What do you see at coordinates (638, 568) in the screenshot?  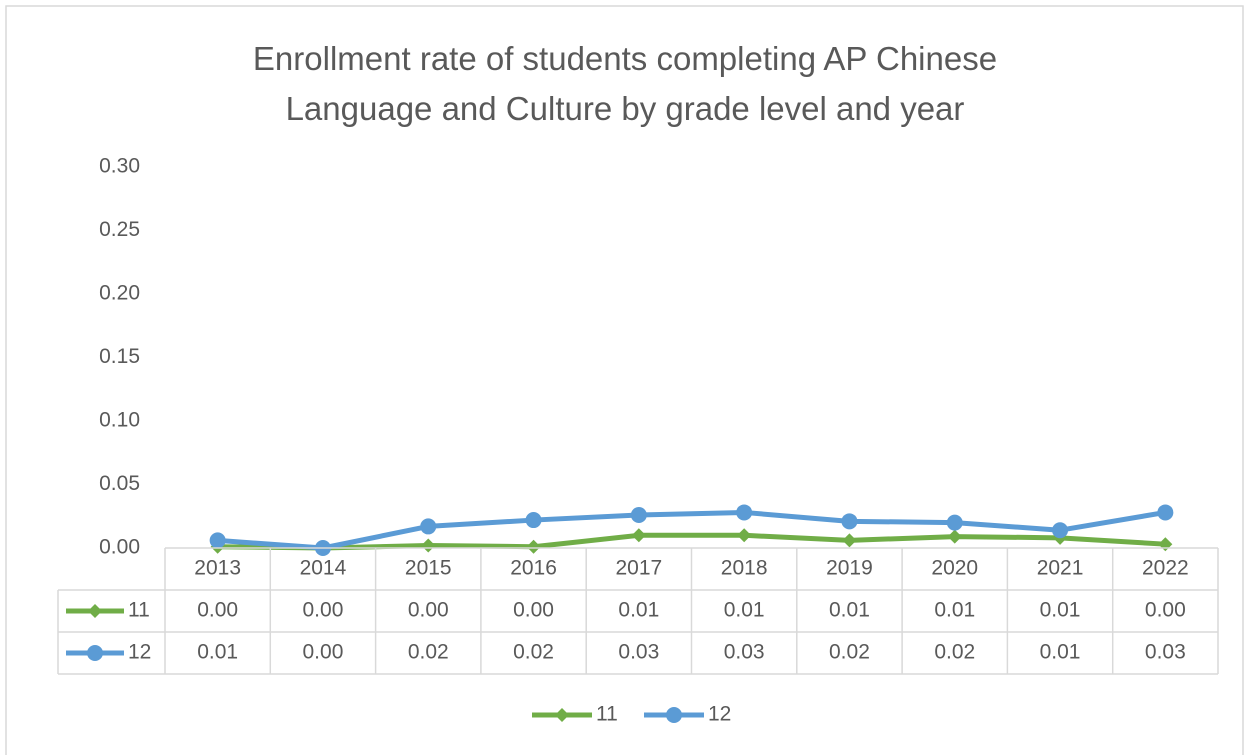 I see `x-tick-label: 2017` at bounding box center [638, 568].